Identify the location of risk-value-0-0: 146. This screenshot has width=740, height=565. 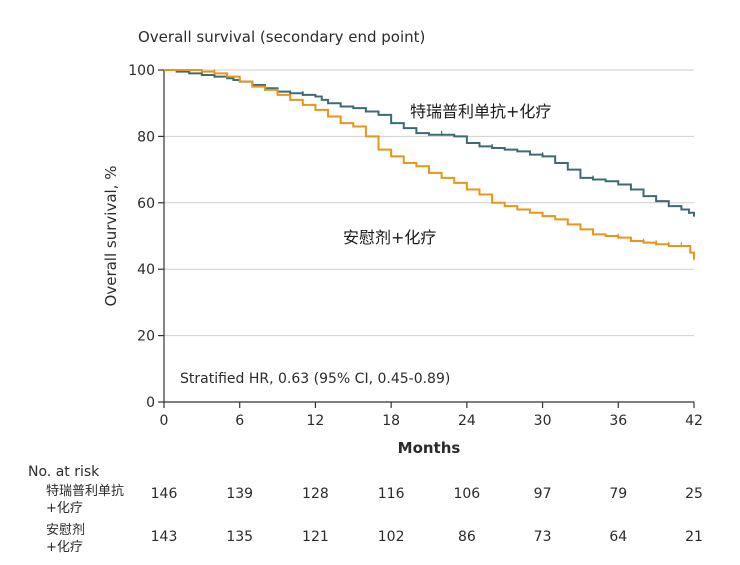
(164, 494).